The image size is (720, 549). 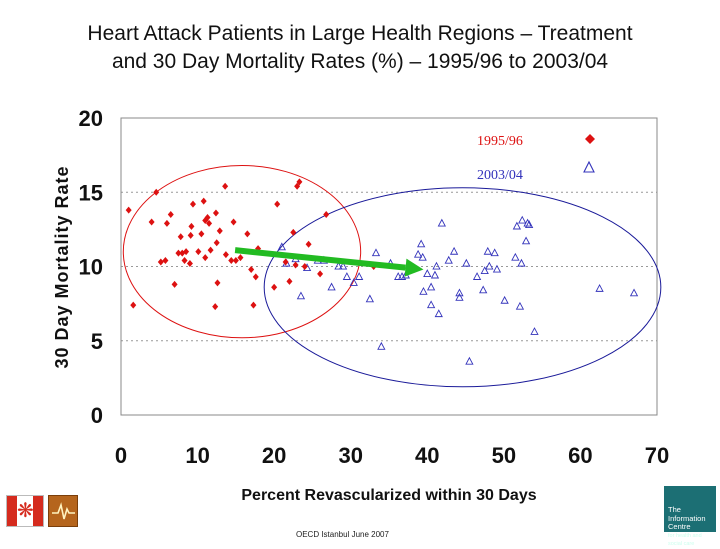 What do you see at coordinates (342, 534) in the screenshot?
I see `footer-text: OECD Istanbul June 2007` at bounding box center [342, 534].